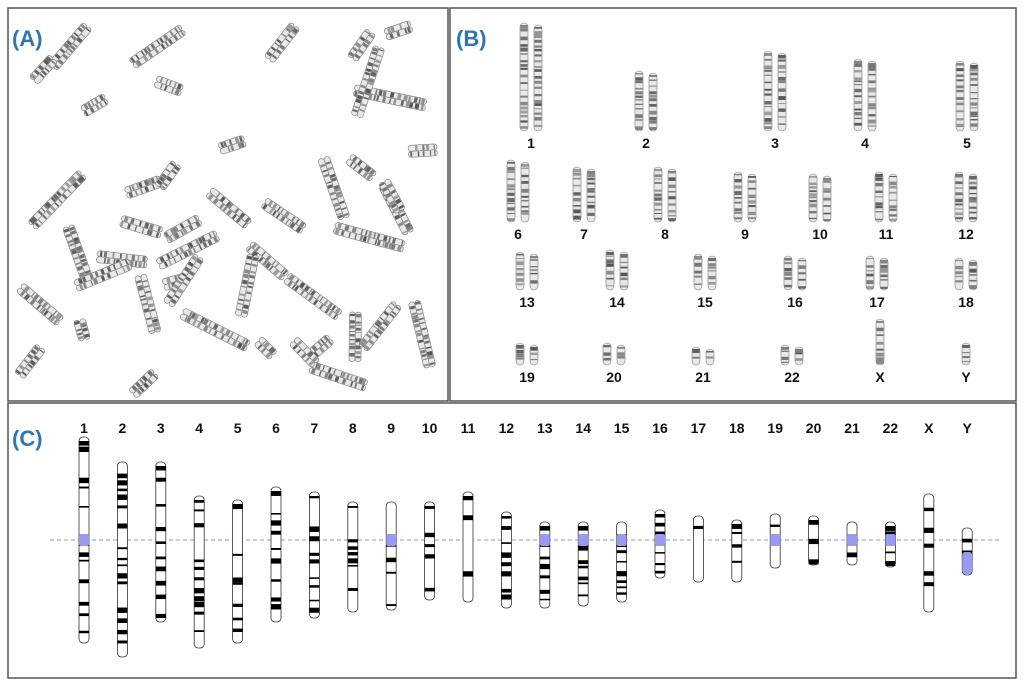 This screenshot has width=1024, height=686. Describe the element at coordinates (315, 428) in the screenshot. I see `chromosome-label: 7` at that location.